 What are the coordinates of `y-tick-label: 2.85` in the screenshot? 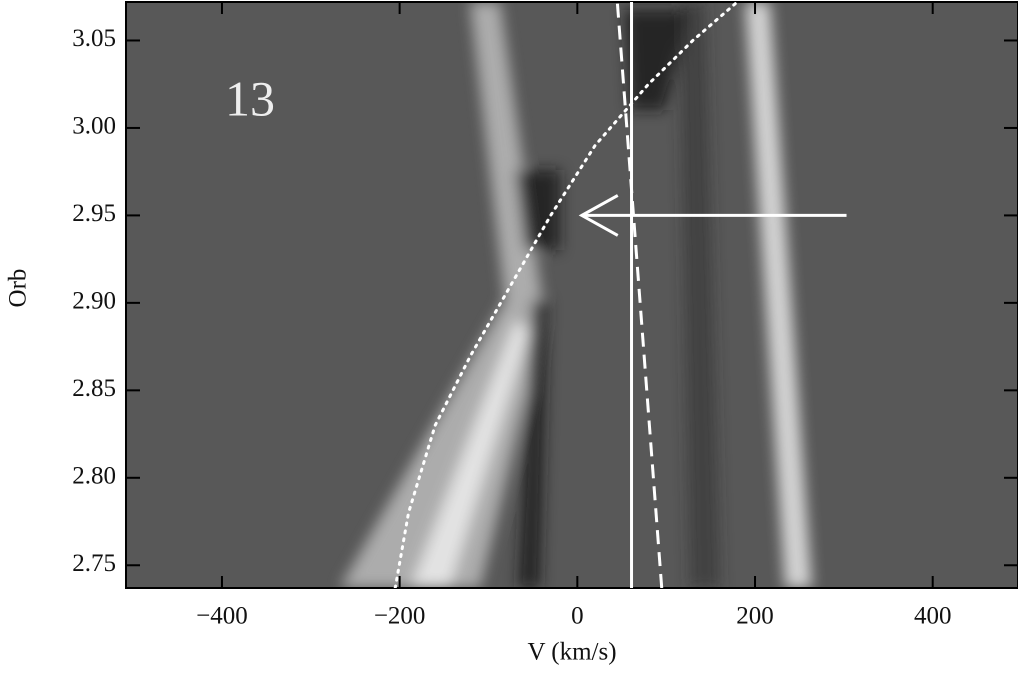 It's located at (94, 388).